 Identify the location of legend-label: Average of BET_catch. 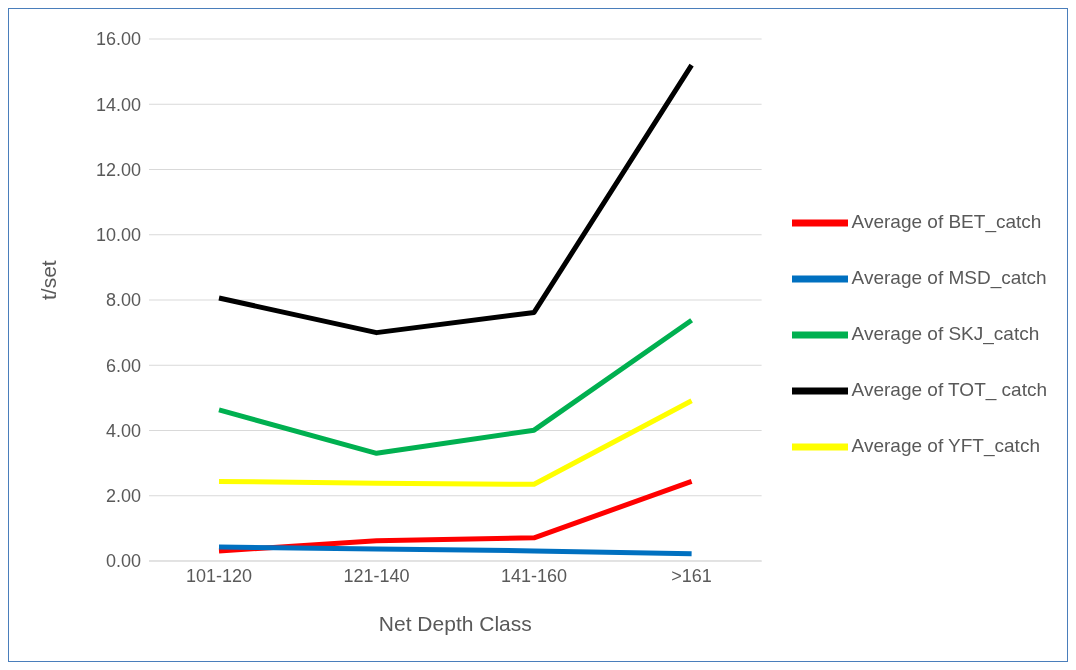
(946, 222).